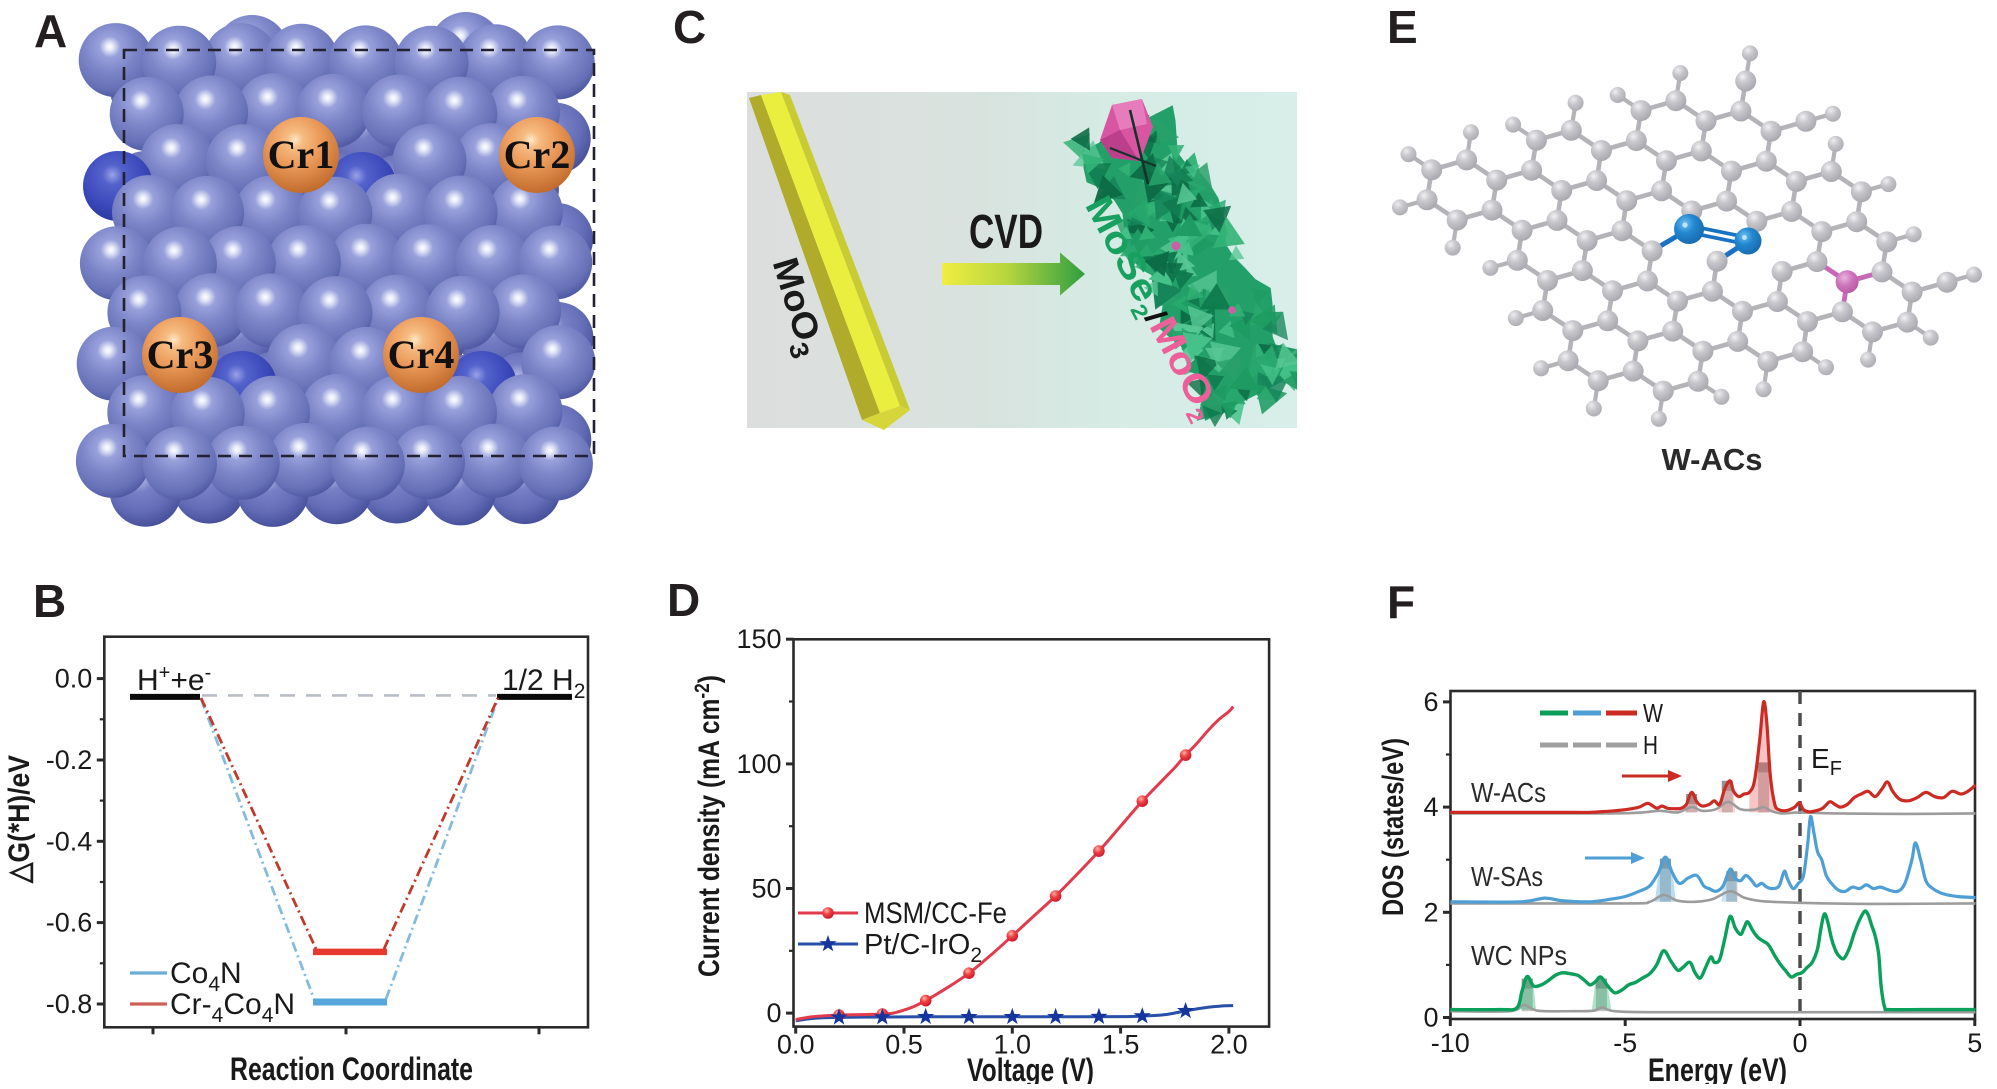 The width and height of the screenshot is (1997, 1089). I want to click on svg-text: WC NPs, so click(1519, 955).